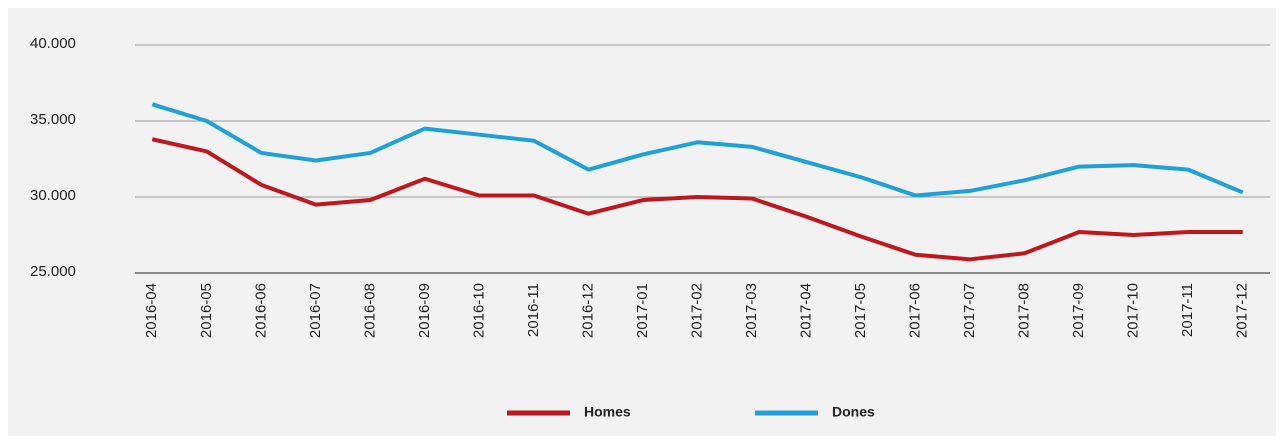  Describe the element at coordinates (53, 195) in the screenshot. I see `y-tick-label: 30.000` at that location.